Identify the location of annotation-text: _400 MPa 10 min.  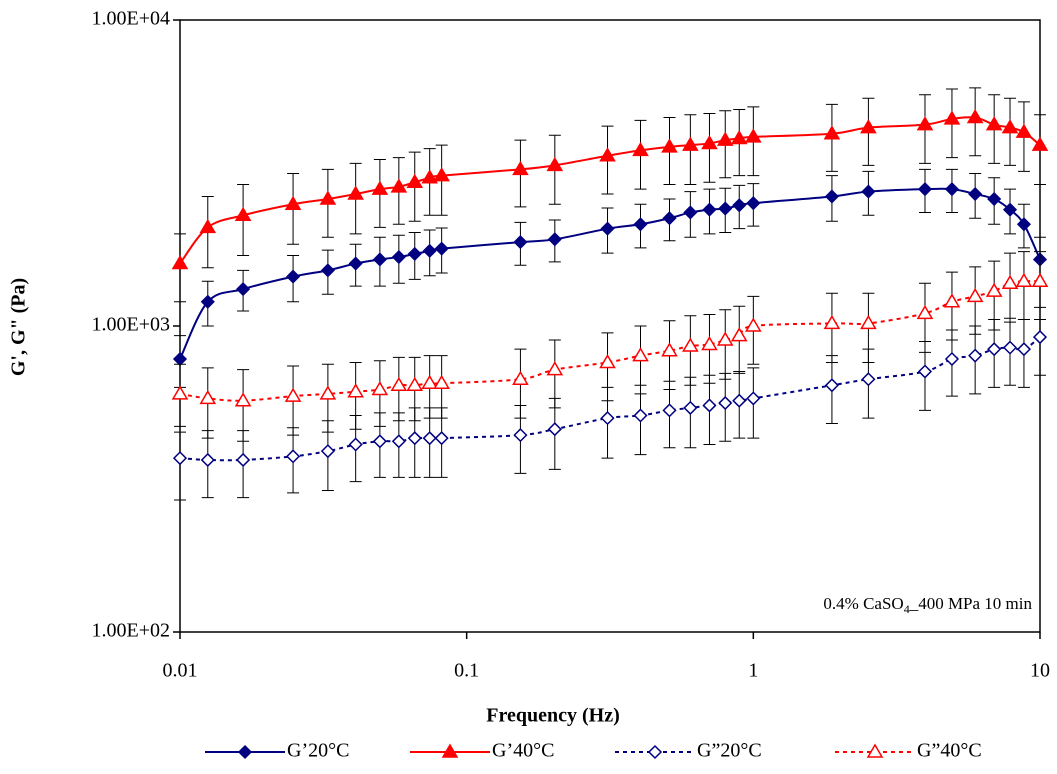
(971, 603).